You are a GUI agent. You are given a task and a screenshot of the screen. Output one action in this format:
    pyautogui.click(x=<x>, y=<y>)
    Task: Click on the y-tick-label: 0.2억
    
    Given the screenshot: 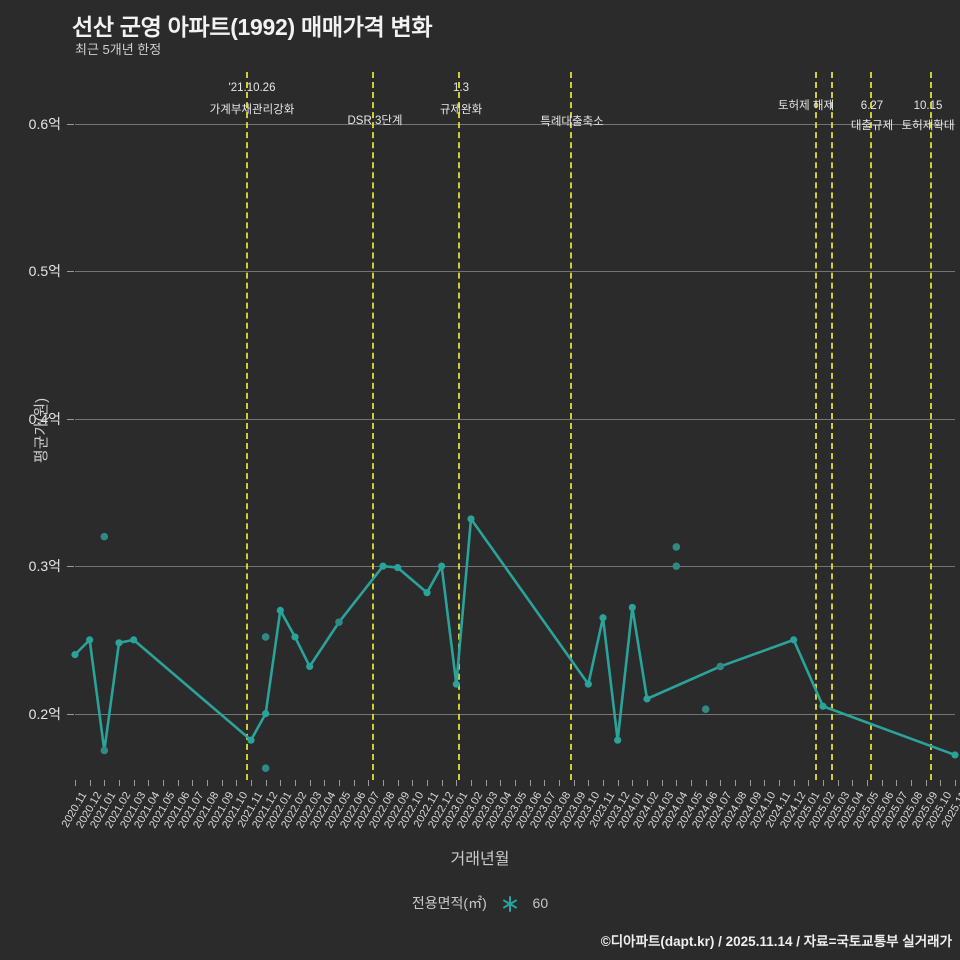 What is the action you would take?
    pyautogui.click(x=44, y=713)
    